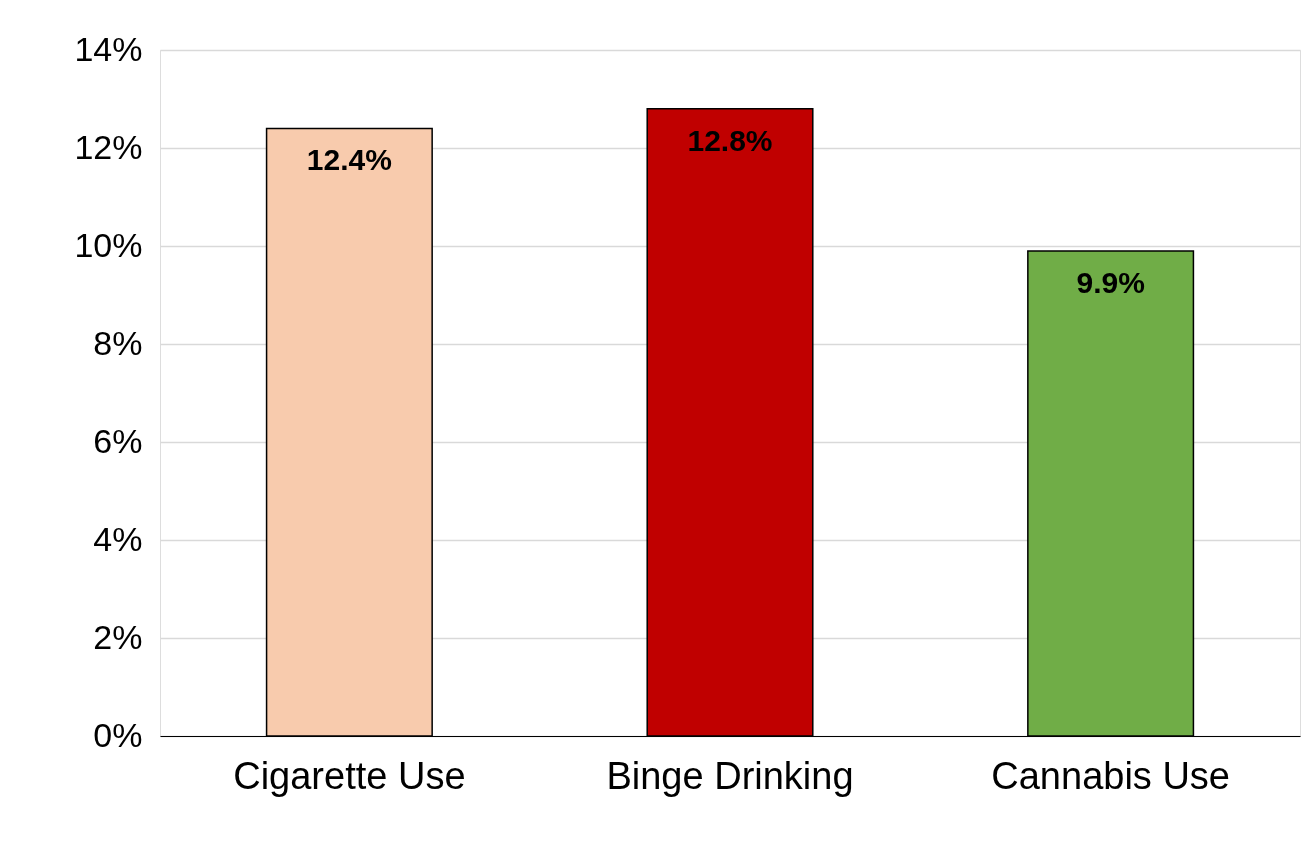 Image resolution: width=1312 pixels, height=848 pixels. What do you see at coordinates (118, 440) in the screenshot?
I see `y-tick-label: 6%` at bounding box center [118, 440].